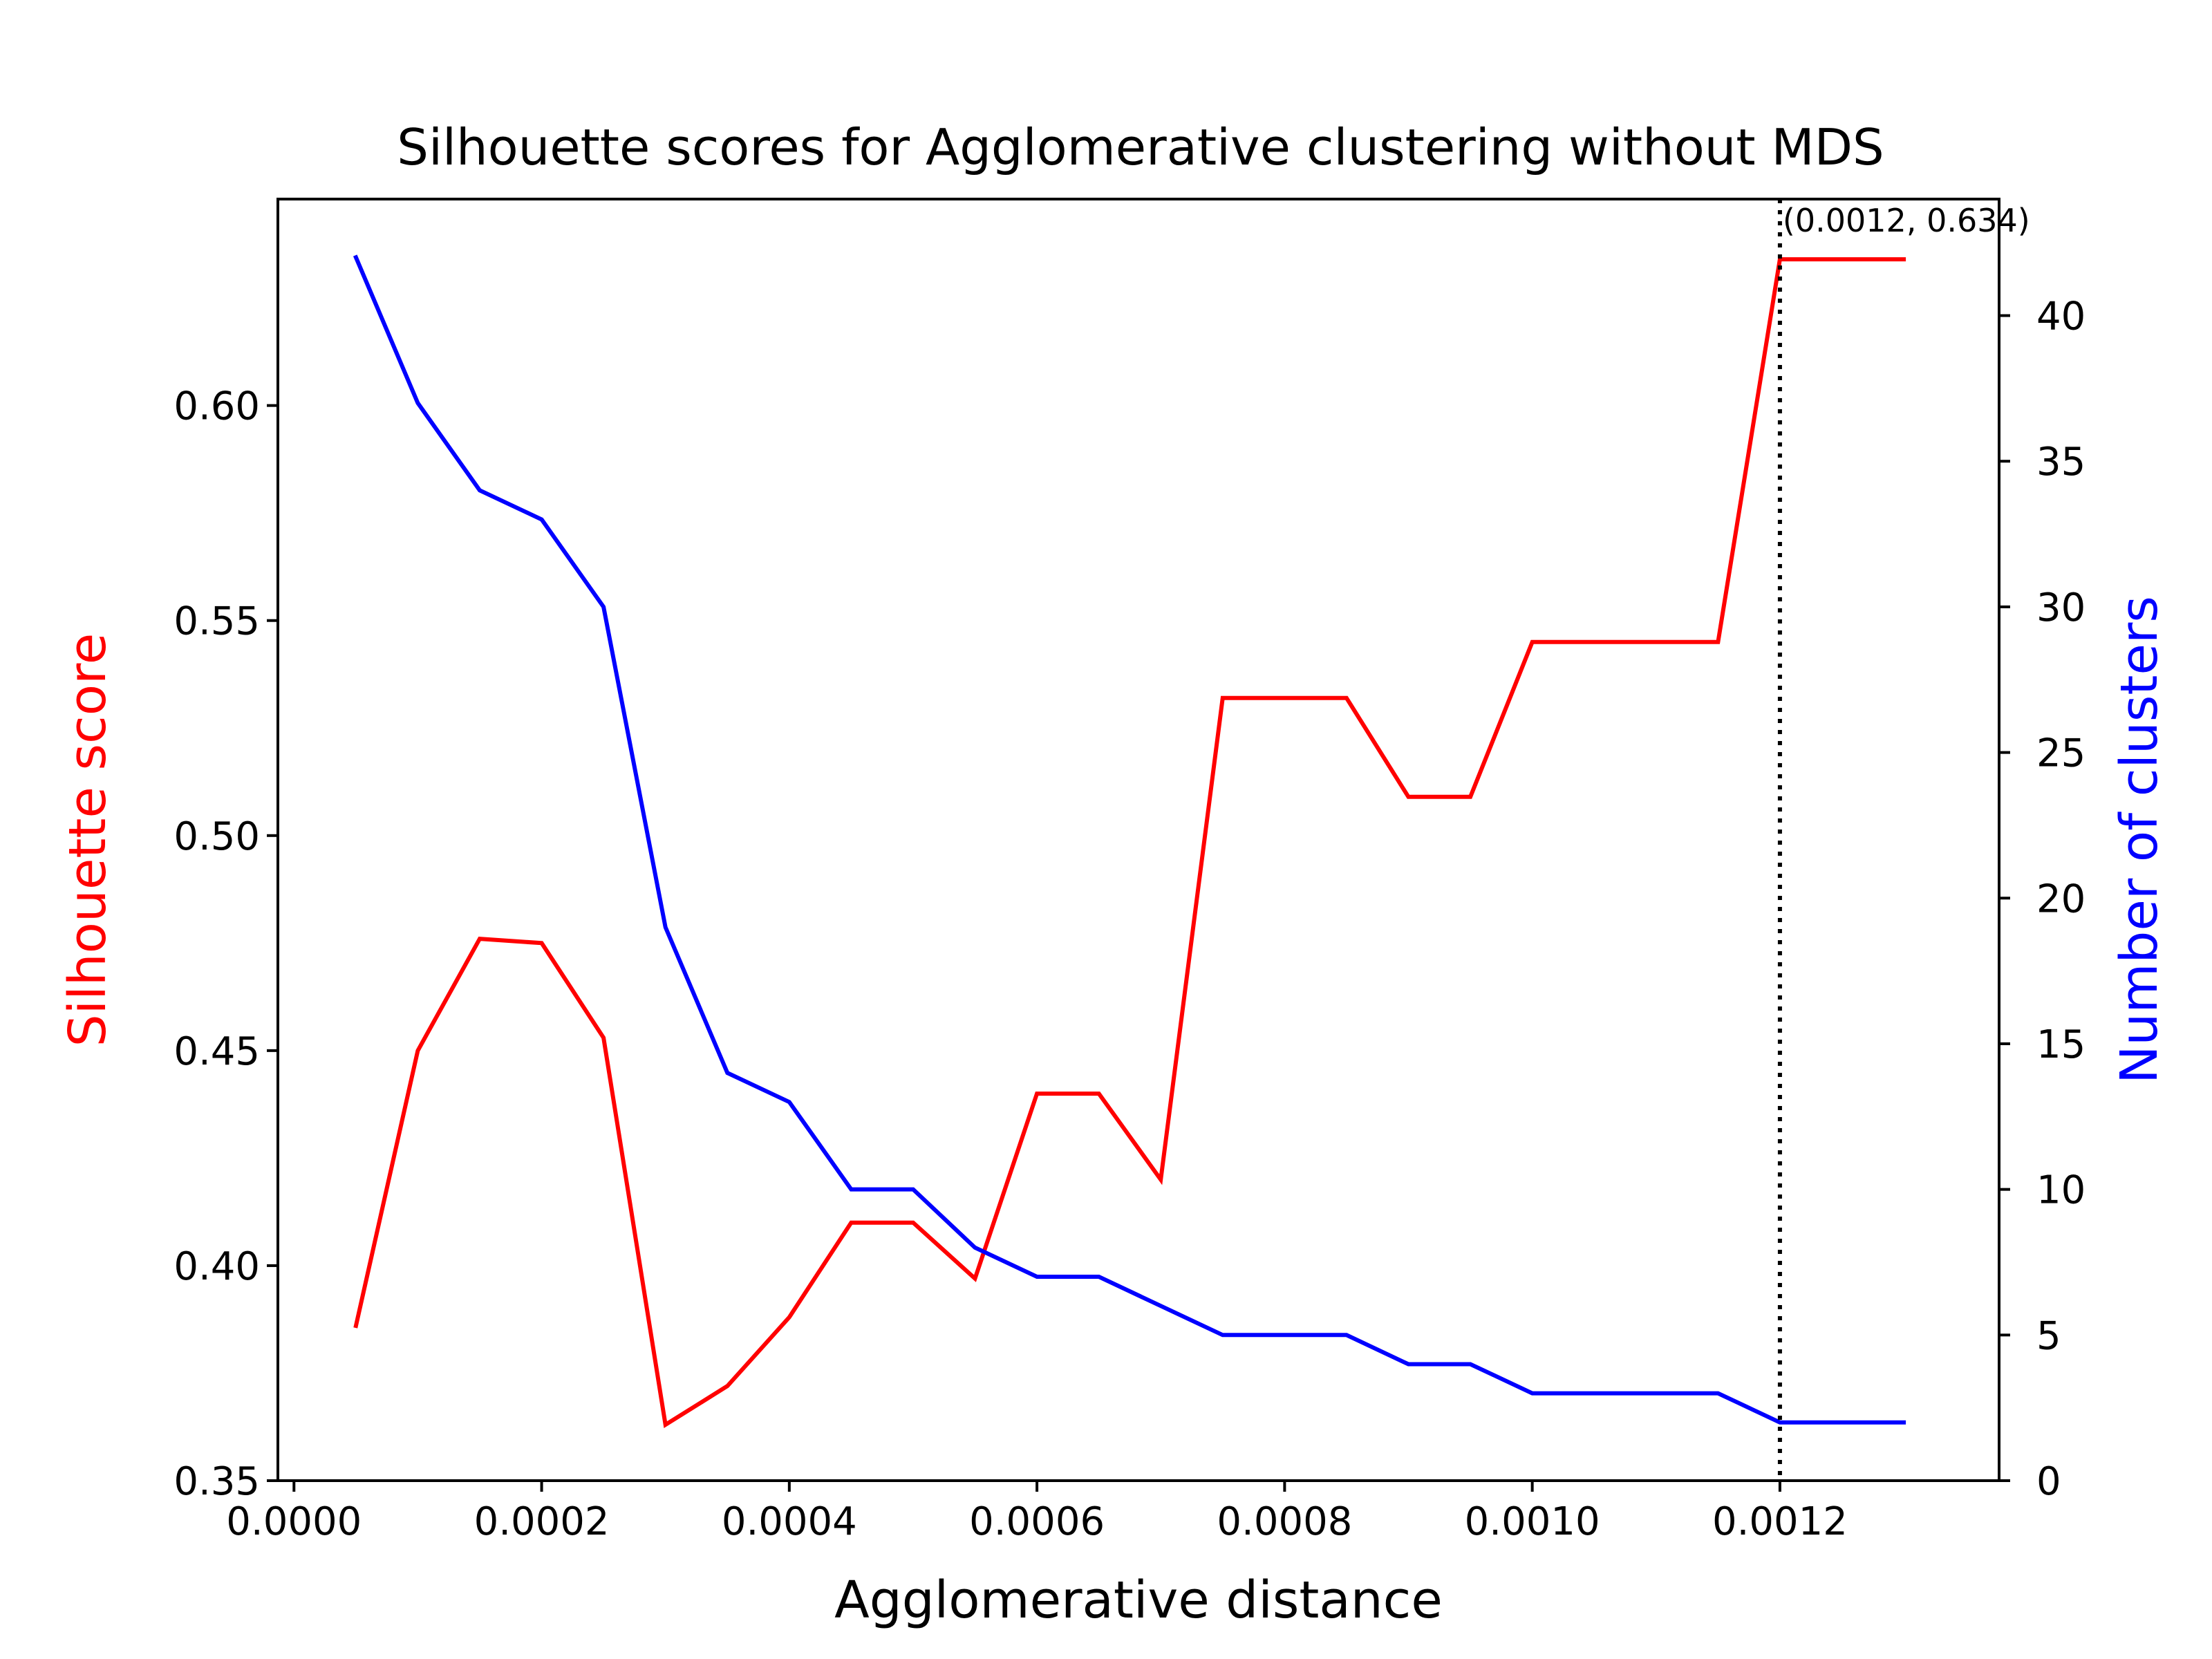  I want to click on x-axis-label: Agglomerative distance, so click(1138, 1600).